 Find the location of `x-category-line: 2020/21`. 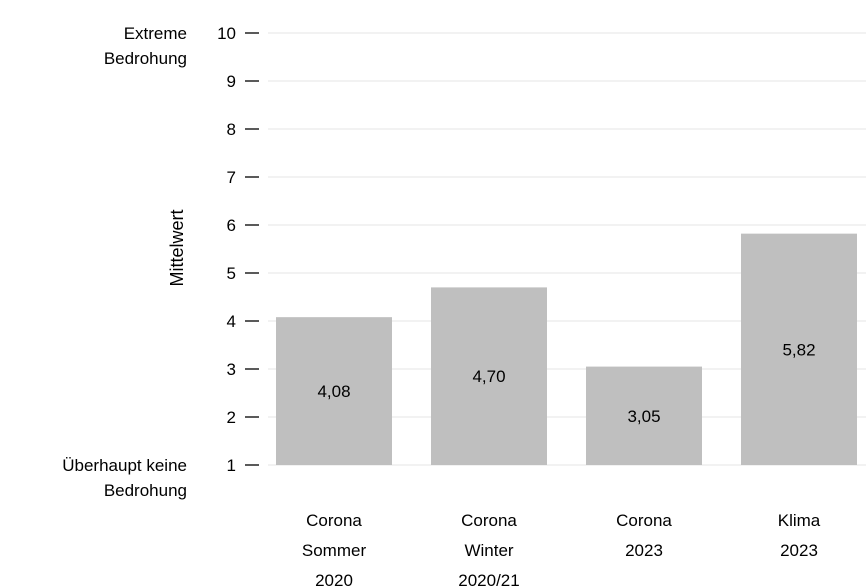

x-category-line: 2020/21 is located at coordinates (488, 578).